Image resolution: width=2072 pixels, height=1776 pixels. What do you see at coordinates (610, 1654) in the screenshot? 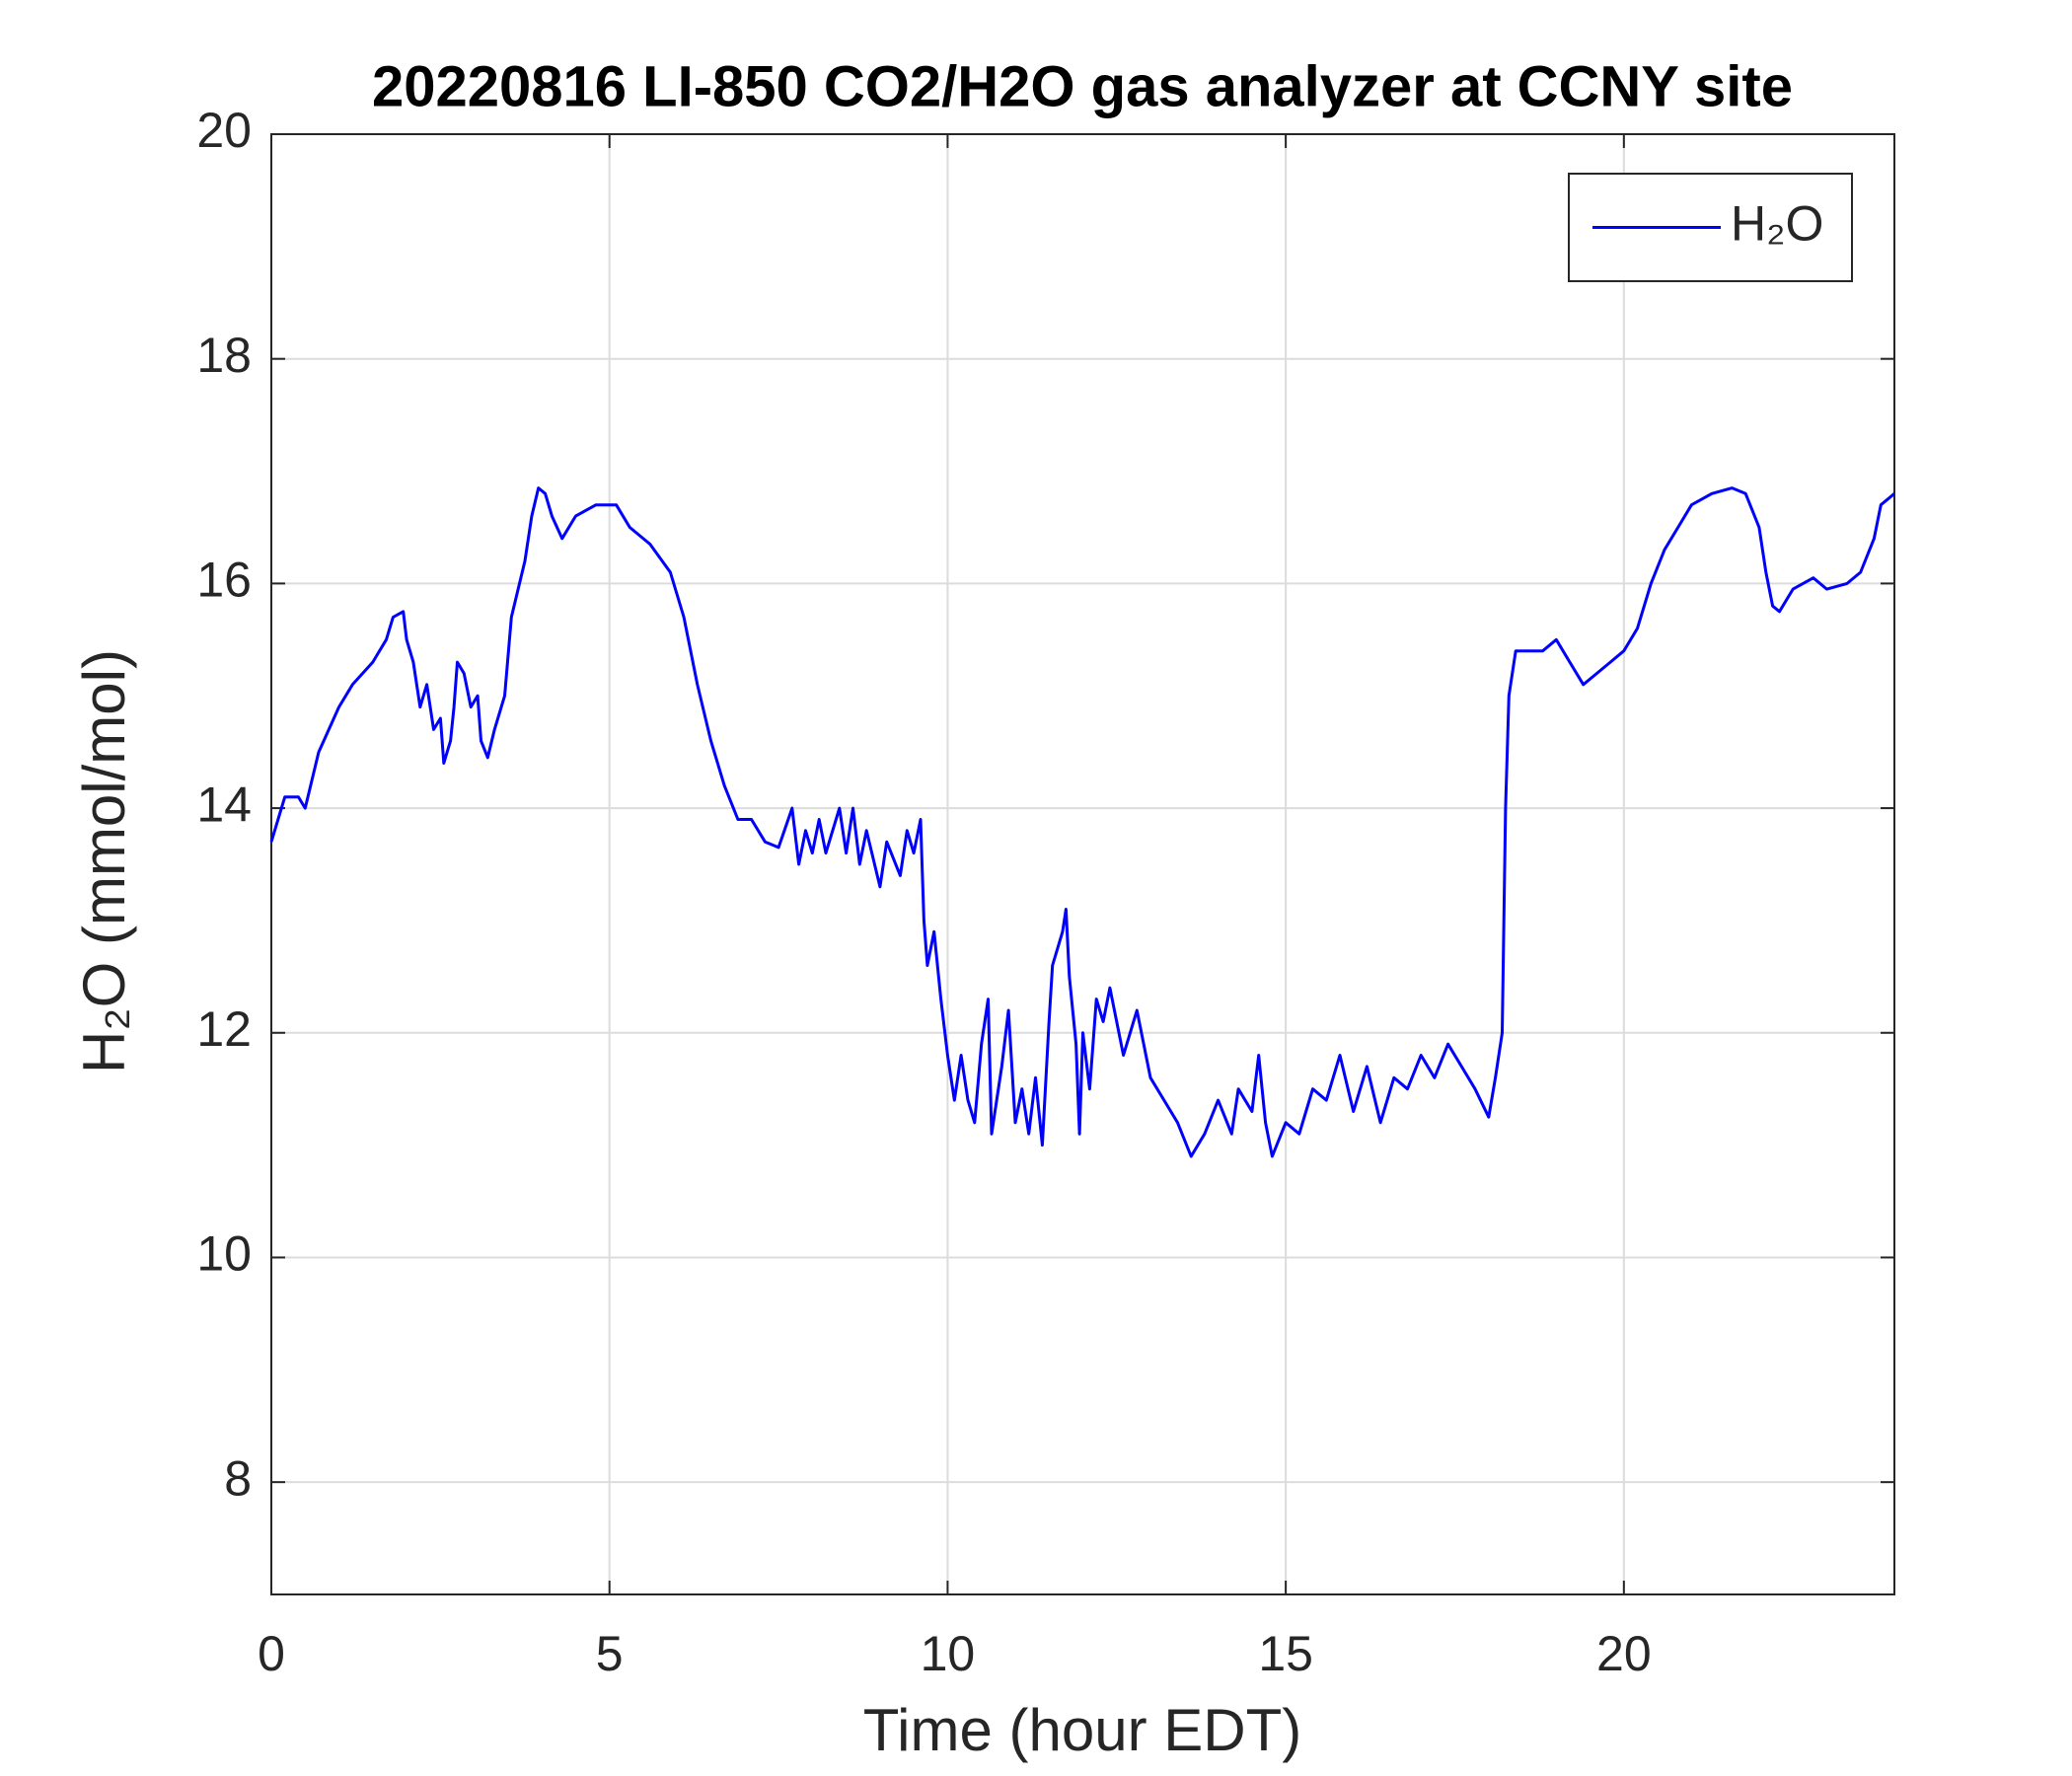
I see `x-tick-label: 5` at bounding box center [610, 1654].